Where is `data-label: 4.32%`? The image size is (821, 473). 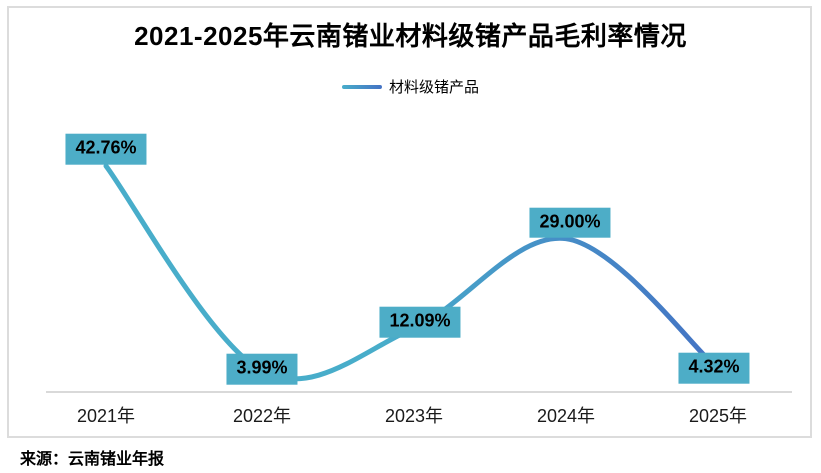 data-label: 4.32% is located at coordinates (714, 368).